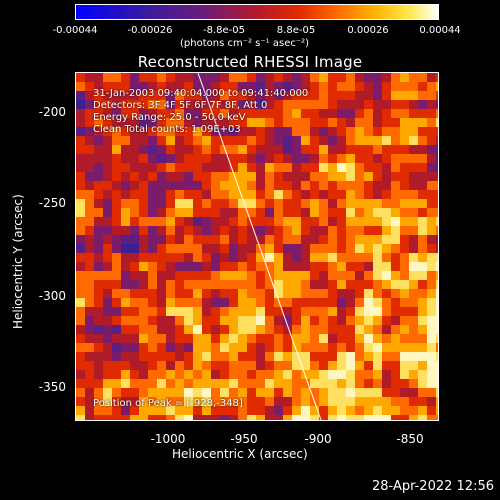 The width and height of the screenshot is (500, 500). I want to click on annotation-clean: Clean Total counts: 1.09E+03, so click(167, 129).